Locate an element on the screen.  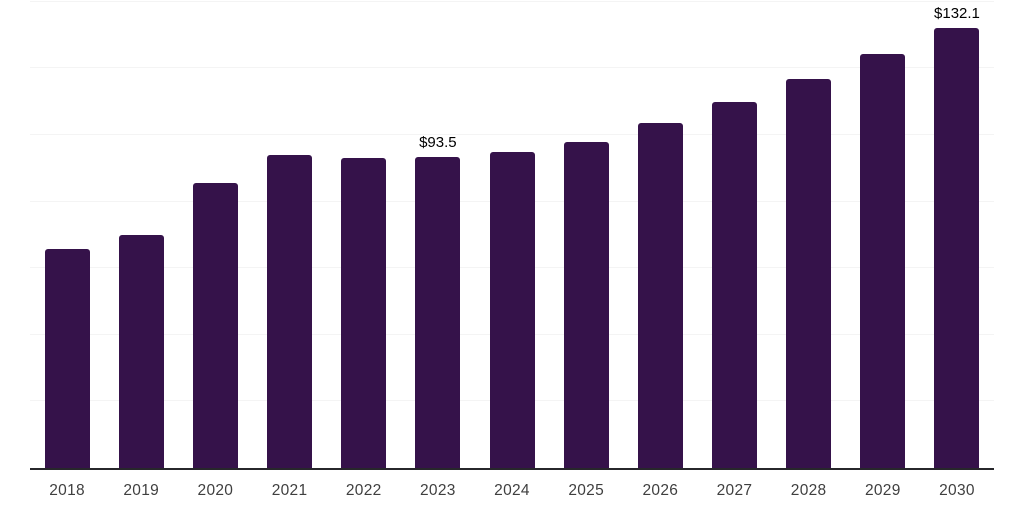
bar-2022 is located at coordinates (364, 312).